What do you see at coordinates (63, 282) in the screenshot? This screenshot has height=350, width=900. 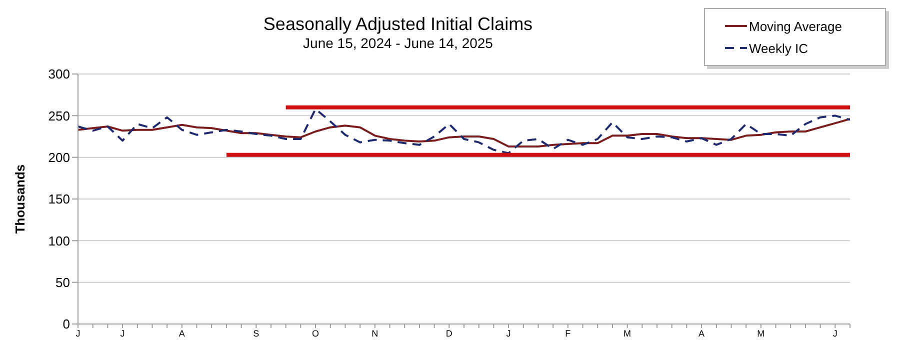 I see `y-tick-label: 50` at bounding box center [63, 282].